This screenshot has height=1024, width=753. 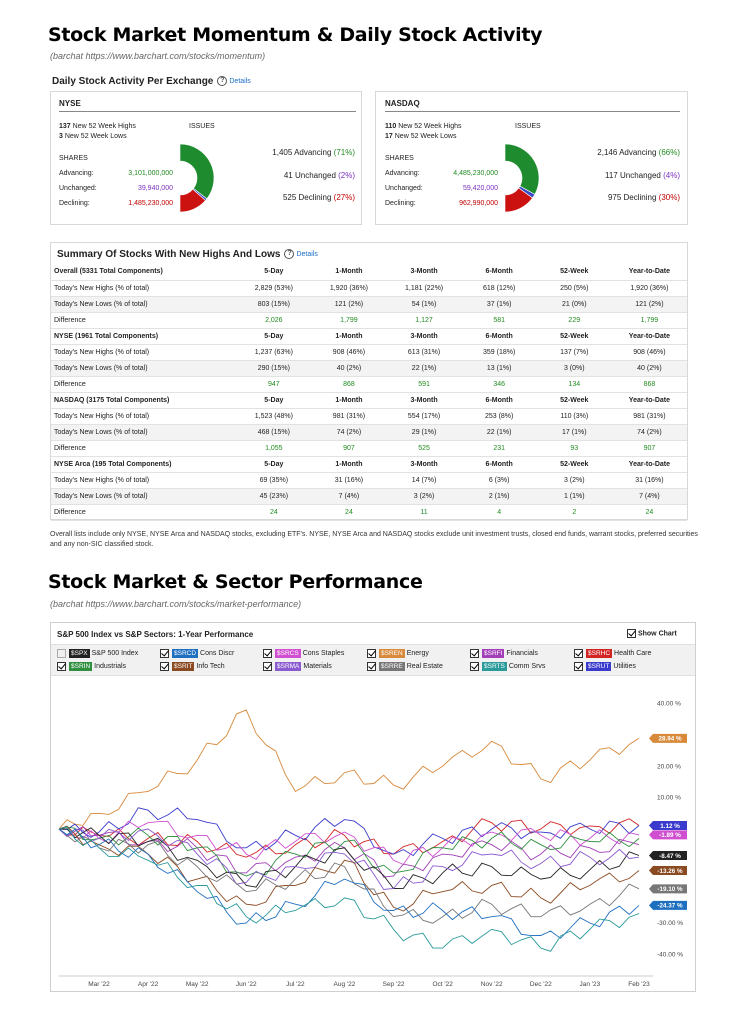 What do you see at coordinates (504, 653) in the screenshot?
I see `legend-item: $SRFI Financials` at bounding box center [504, 653].